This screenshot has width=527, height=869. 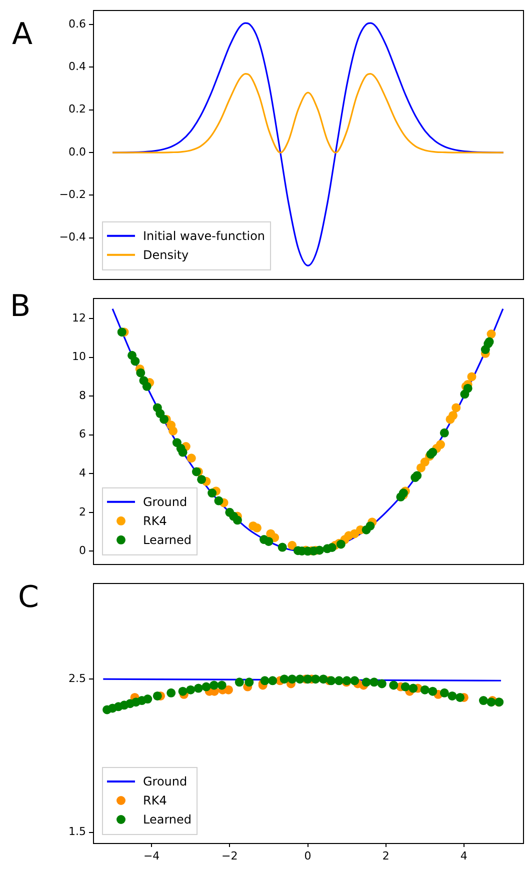 I want to click on x-tick-label: 2, so click(x=386, y=855).